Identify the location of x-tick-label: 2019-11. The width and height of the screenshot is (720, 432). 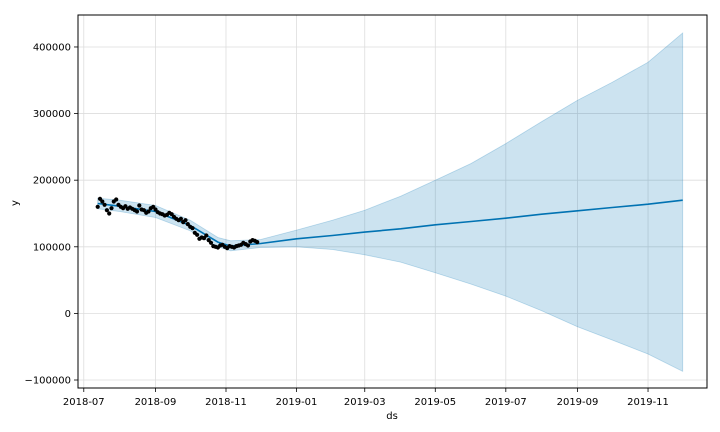
(648, 402).